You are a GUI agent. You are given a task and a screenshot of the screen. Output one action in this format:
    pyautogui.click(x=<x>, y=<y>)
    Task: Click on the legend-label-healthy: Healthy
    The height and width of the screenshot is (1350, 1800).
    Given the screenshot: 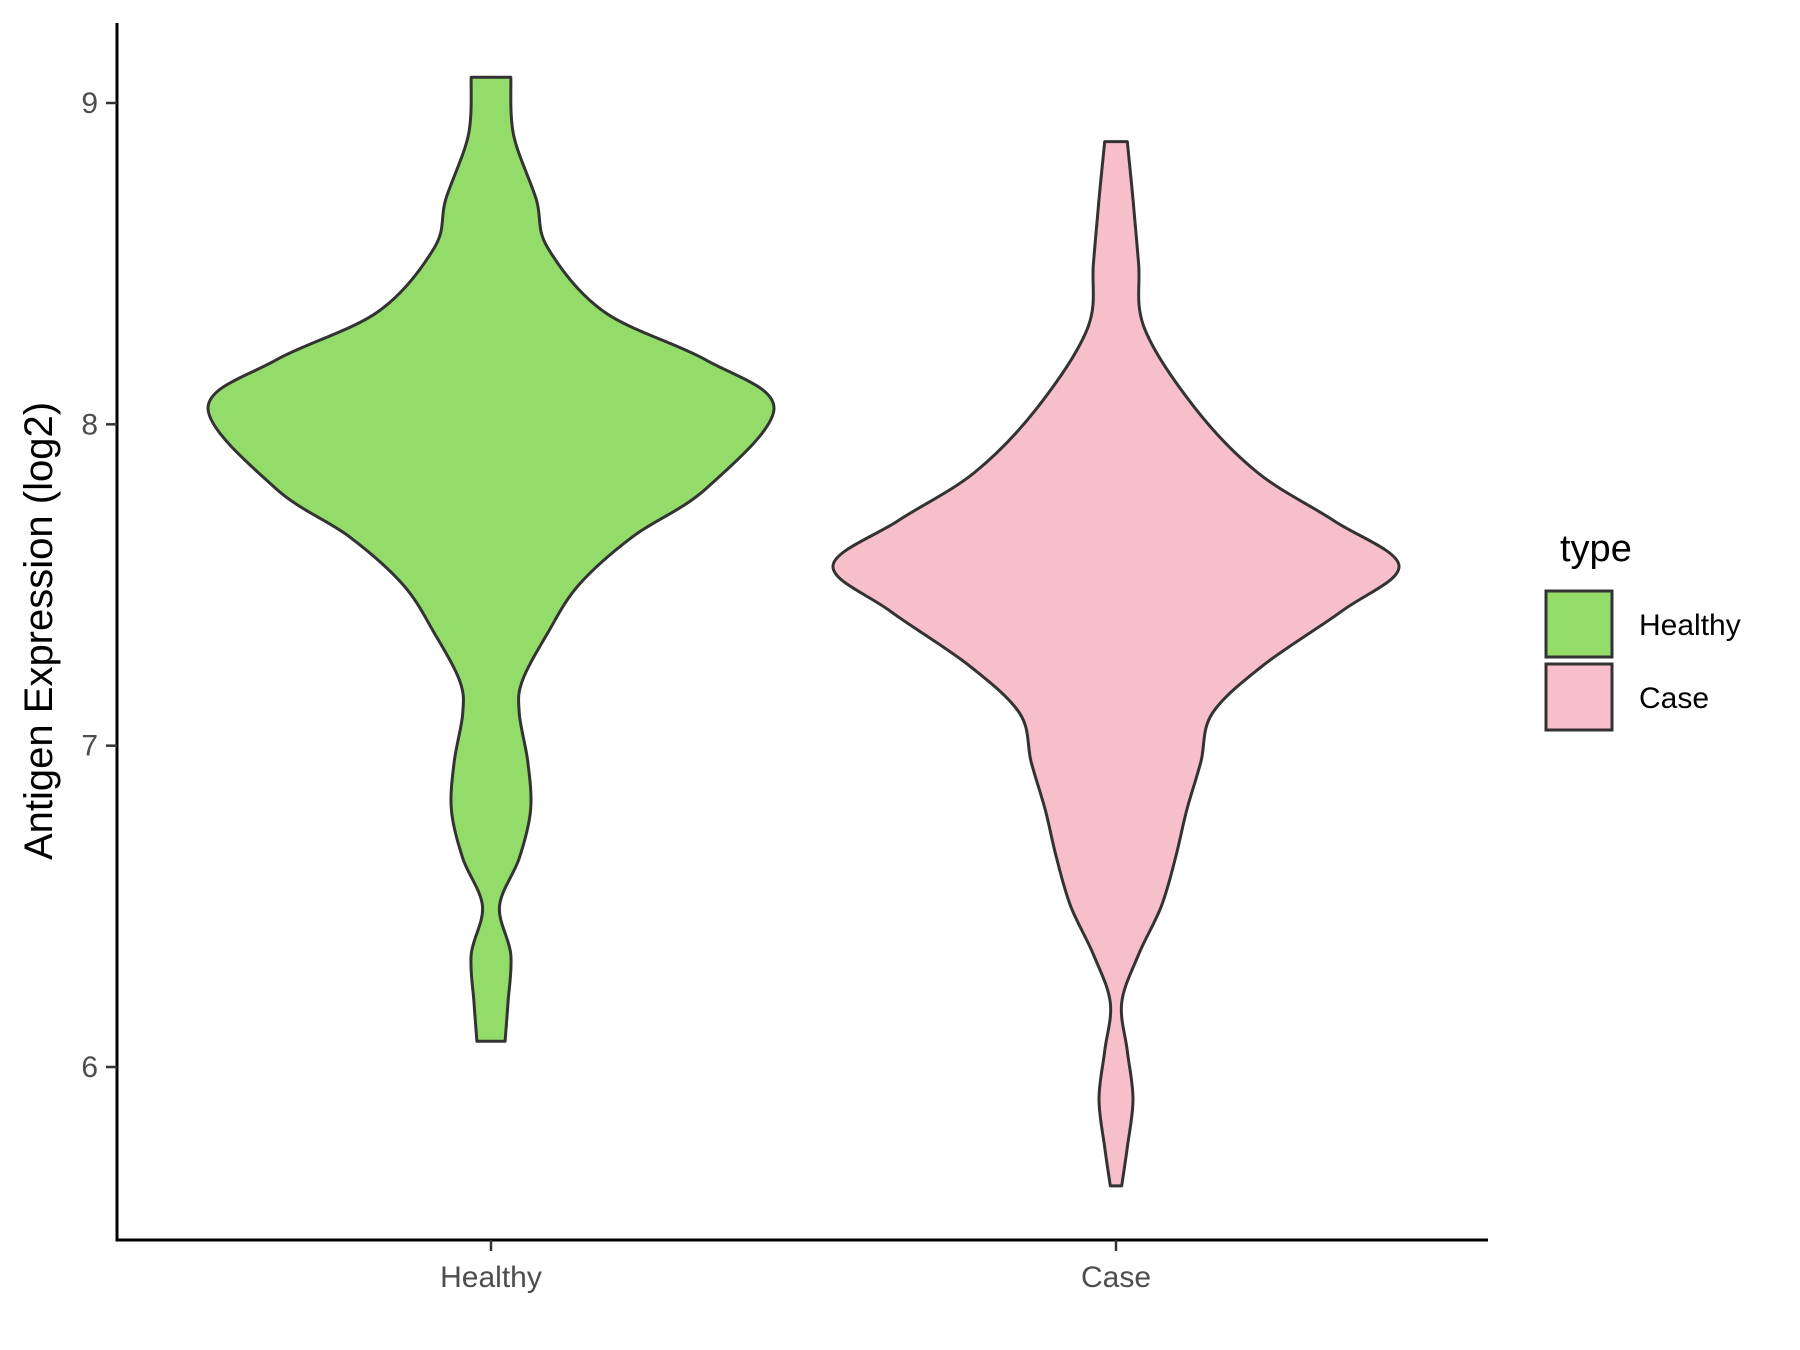 What is the action you would take?
    pyautogui.click(x=1690, y=625)
    